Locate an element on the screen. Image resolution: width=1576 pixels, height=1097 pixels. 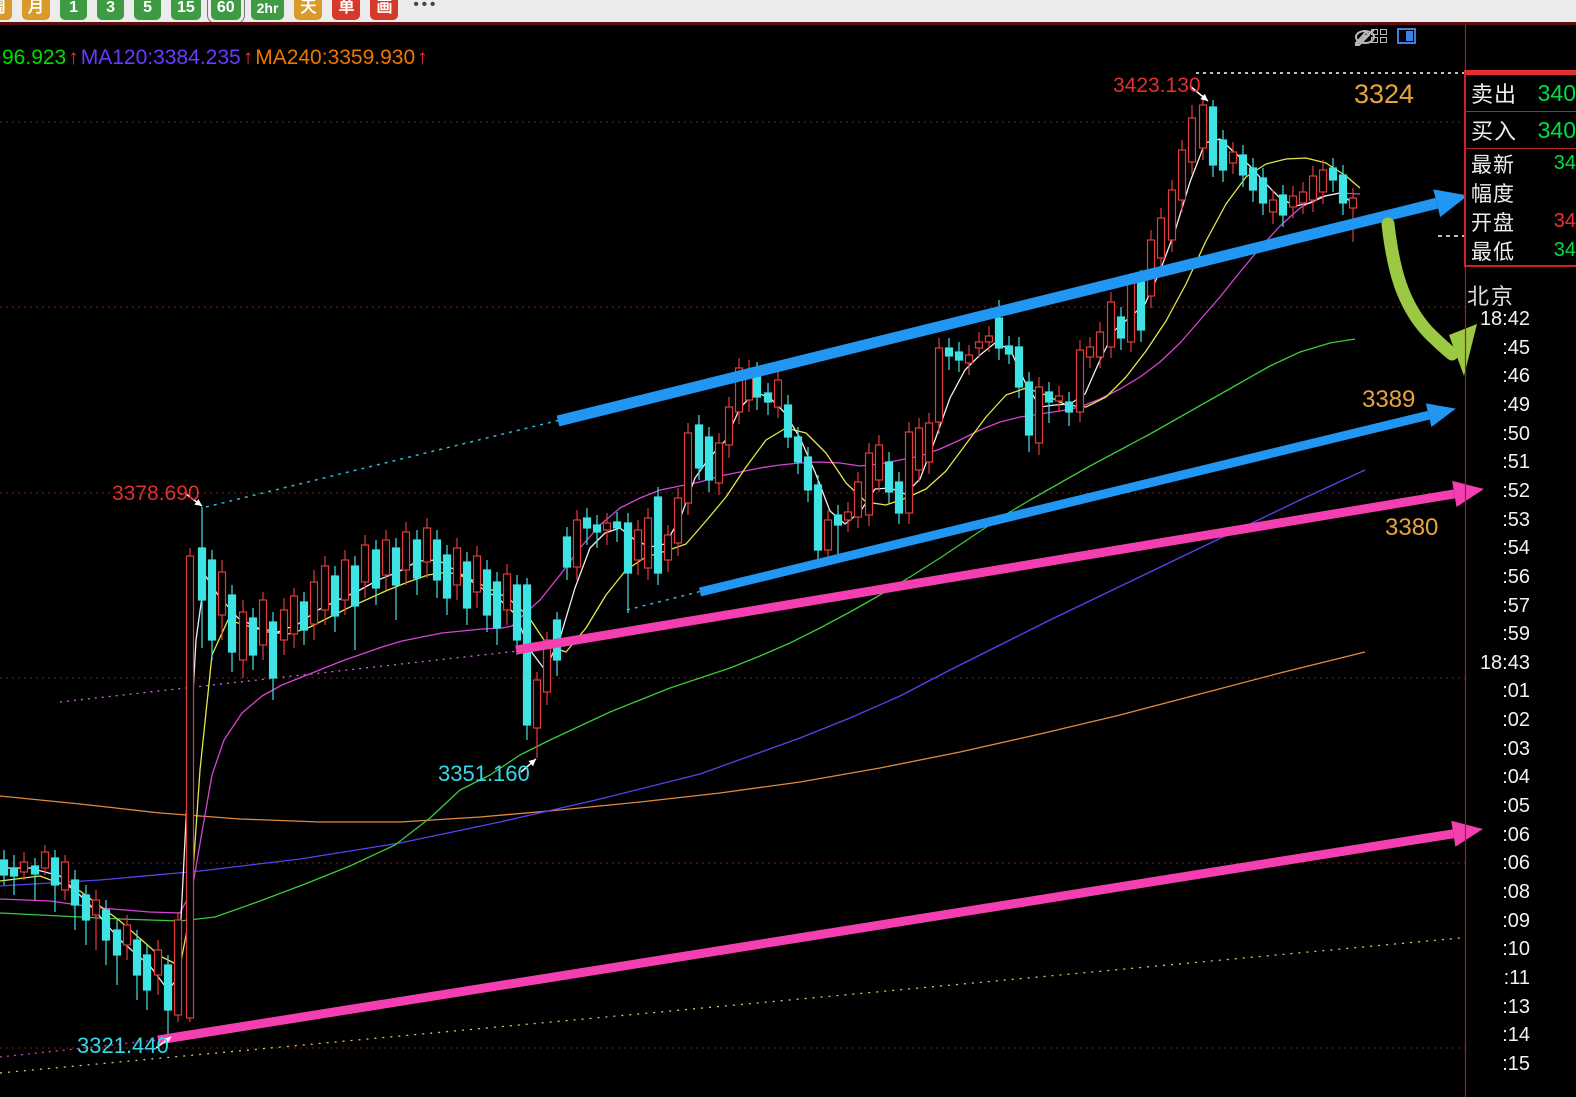
quote-row-最低: 最低 34 is located at coordinates (1521, 250).